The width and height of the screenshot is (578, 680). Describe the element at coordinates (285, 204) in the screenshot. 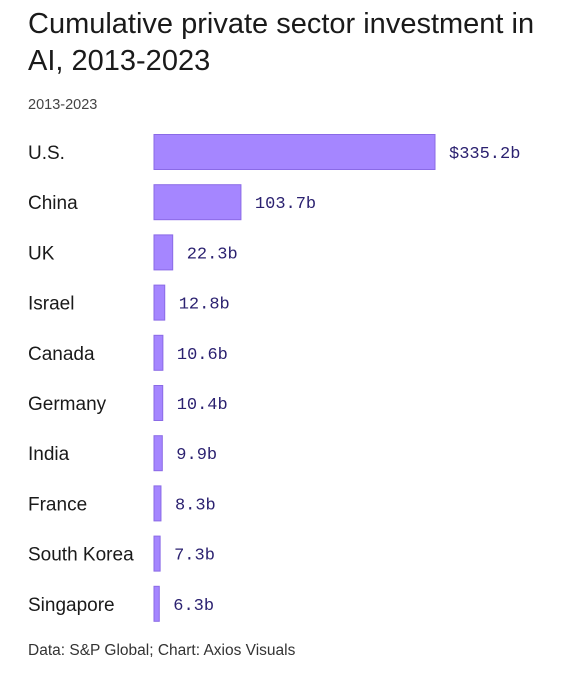

I see `value-label: 103.7b` at that location.